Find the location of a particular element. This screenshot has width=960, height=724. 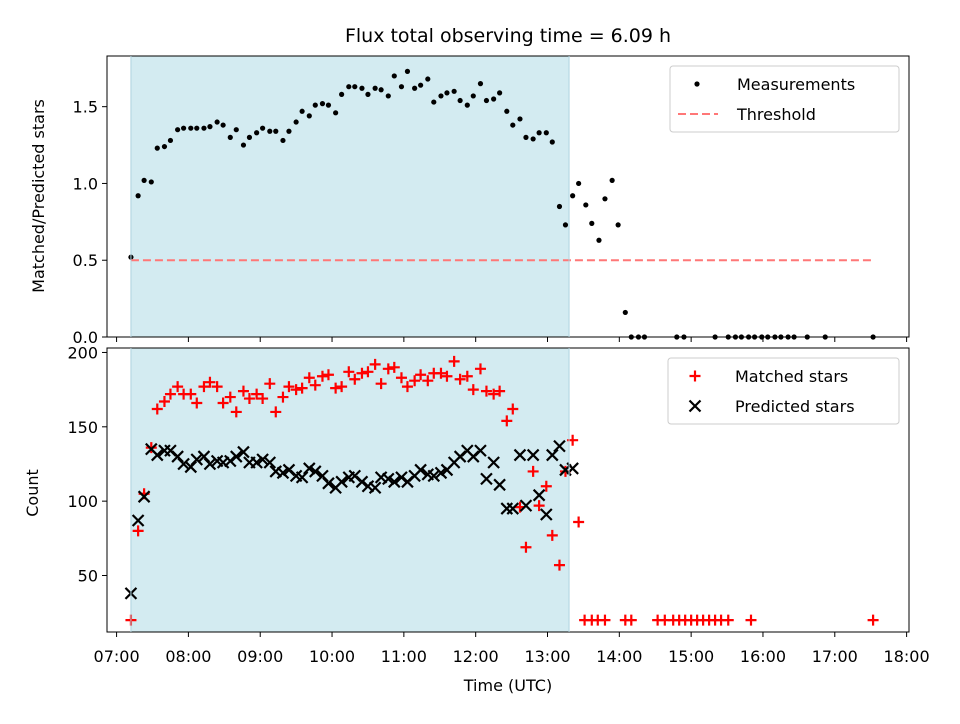

count-y-axis-label: Count is located at coordinates (32, 493).